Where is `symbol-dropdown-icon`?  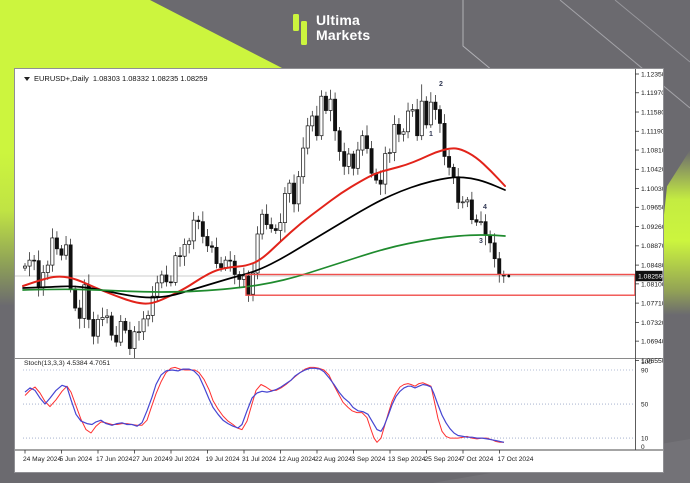 symbol-dropdown-icon is located at coordinates (27, 78).